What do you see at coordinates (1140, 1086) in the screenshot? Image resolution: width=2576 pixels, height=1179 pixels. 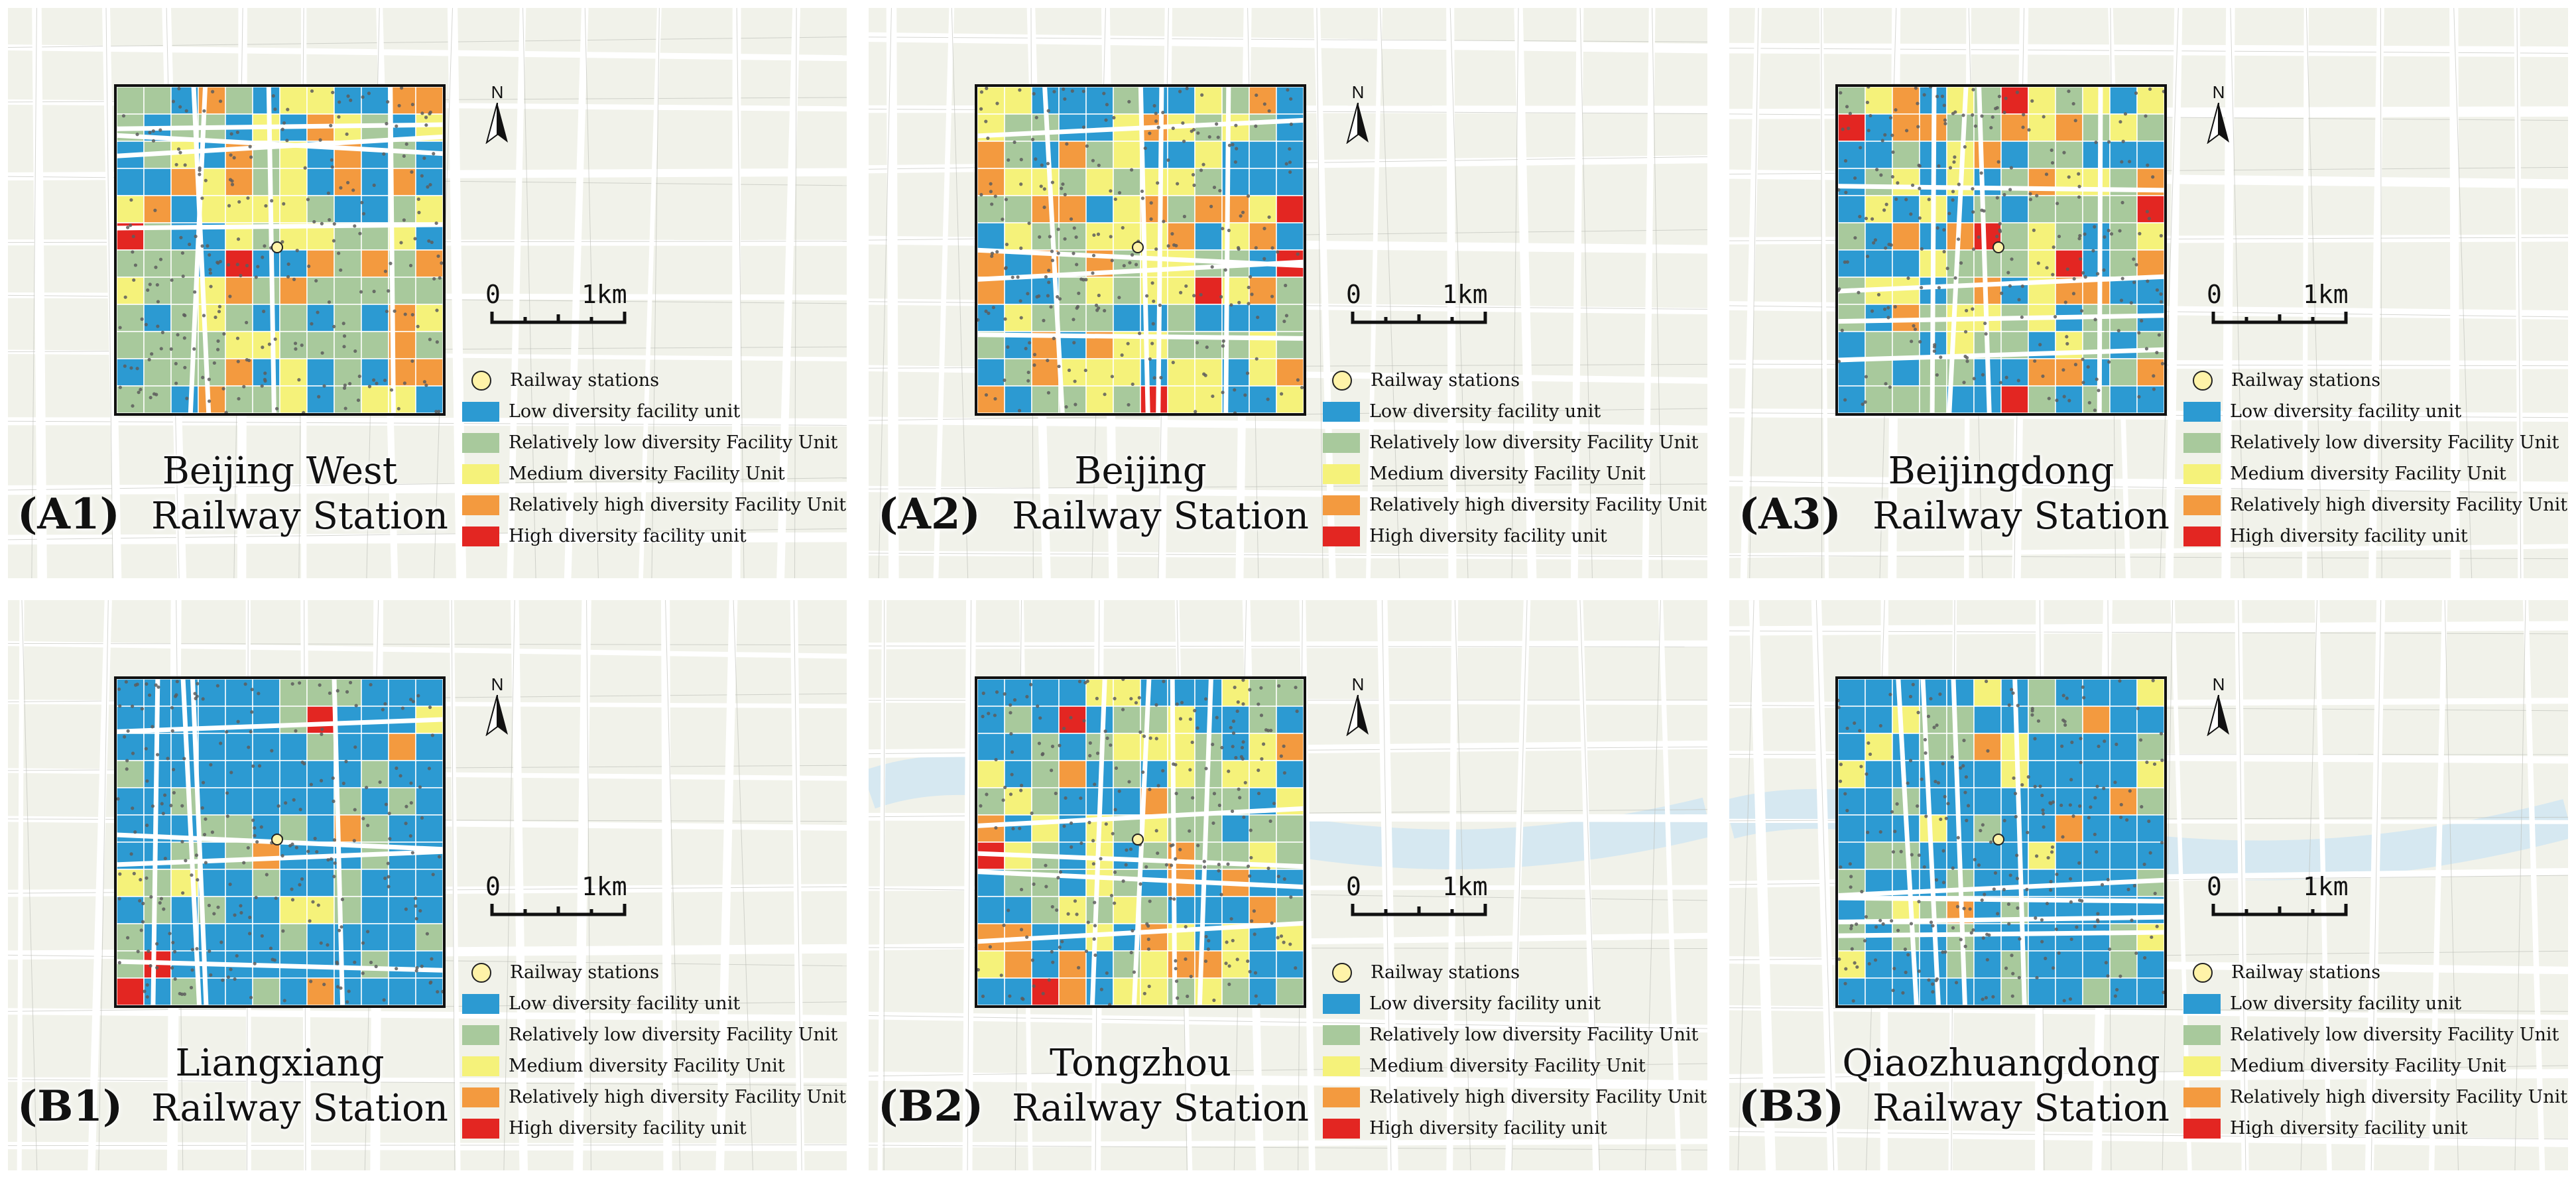 I see `station-title: Tongzhou Railway Station` at bounding box center [1140, 1086].